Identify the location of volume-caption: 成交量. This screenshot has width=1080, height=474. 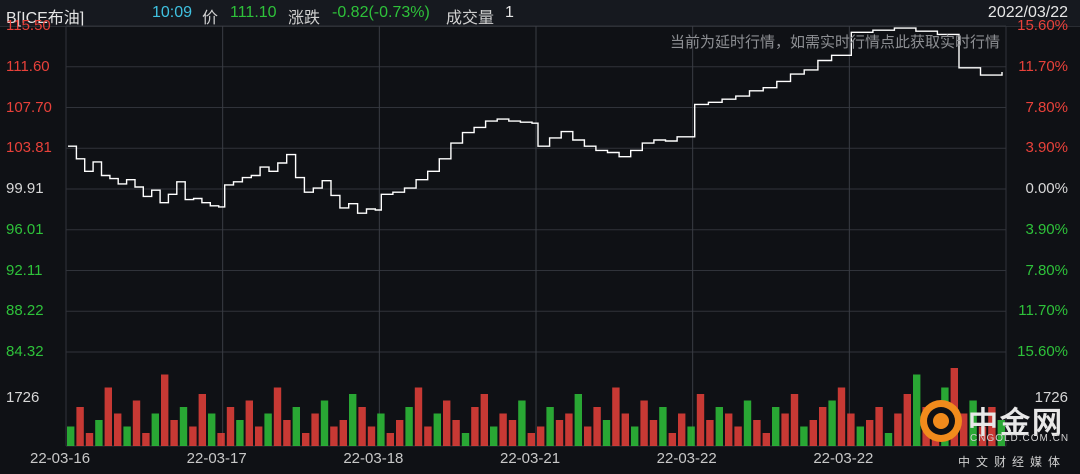
(470, 18).